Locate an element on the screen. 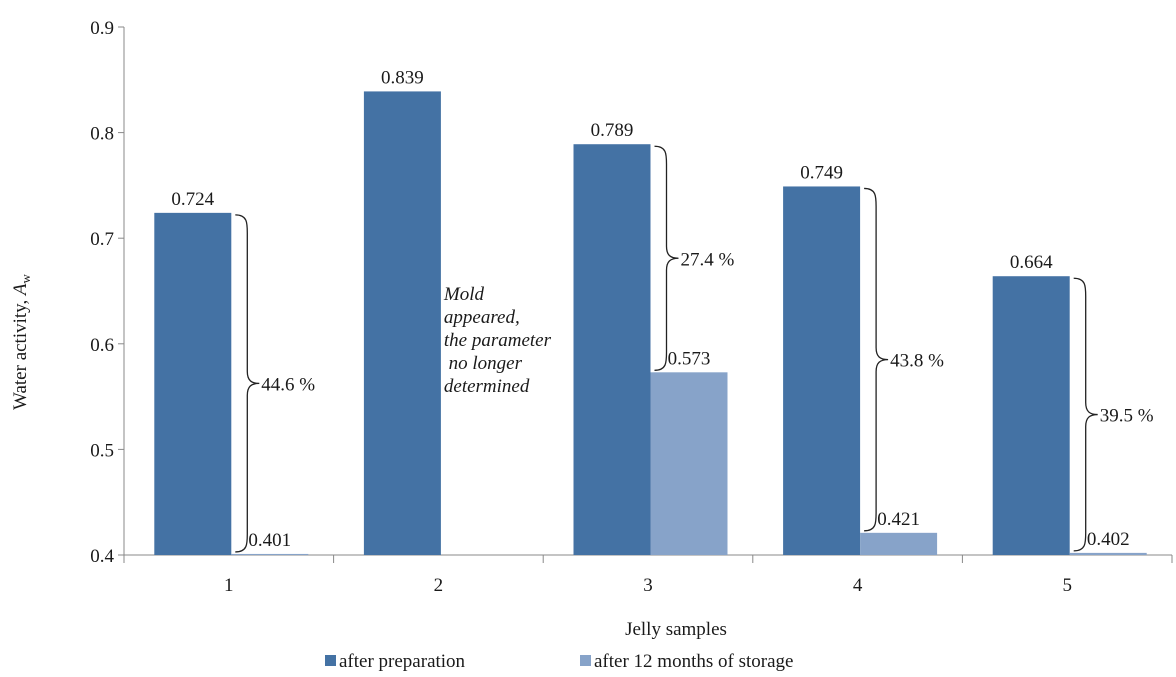 The image size is (1176, 677). data-label: 0.664 is located at coordinates (1031, 262).